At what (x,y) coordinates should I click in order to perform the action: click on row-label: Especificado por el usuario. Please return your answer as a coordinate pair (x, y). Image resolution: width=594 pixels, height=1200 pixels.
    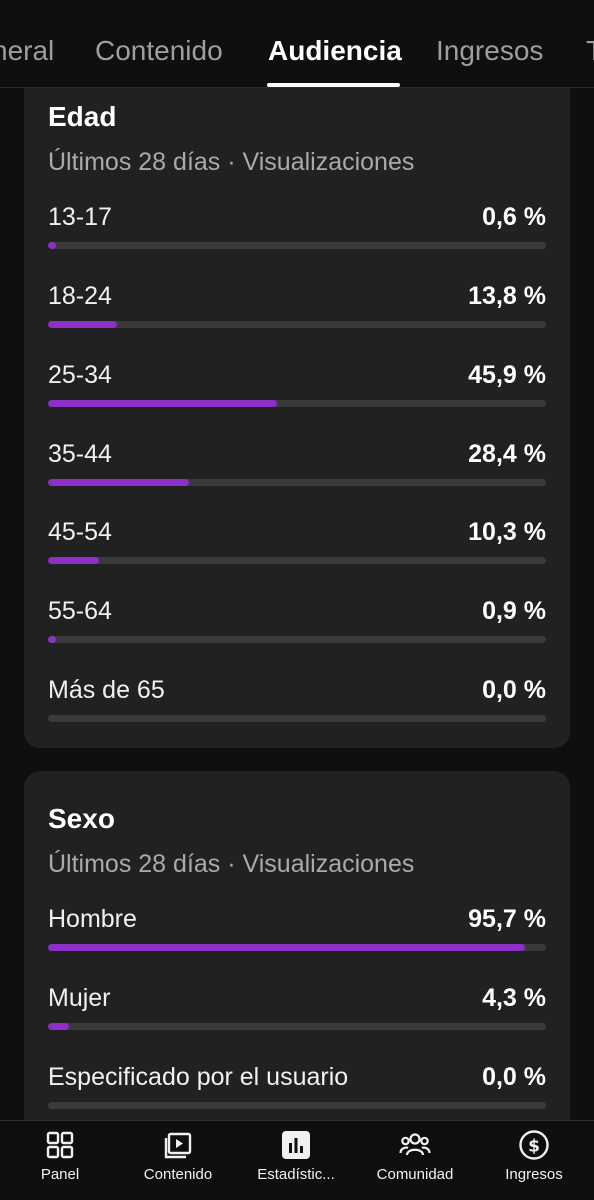
    Looking at the image, I should click on (198, 1077).